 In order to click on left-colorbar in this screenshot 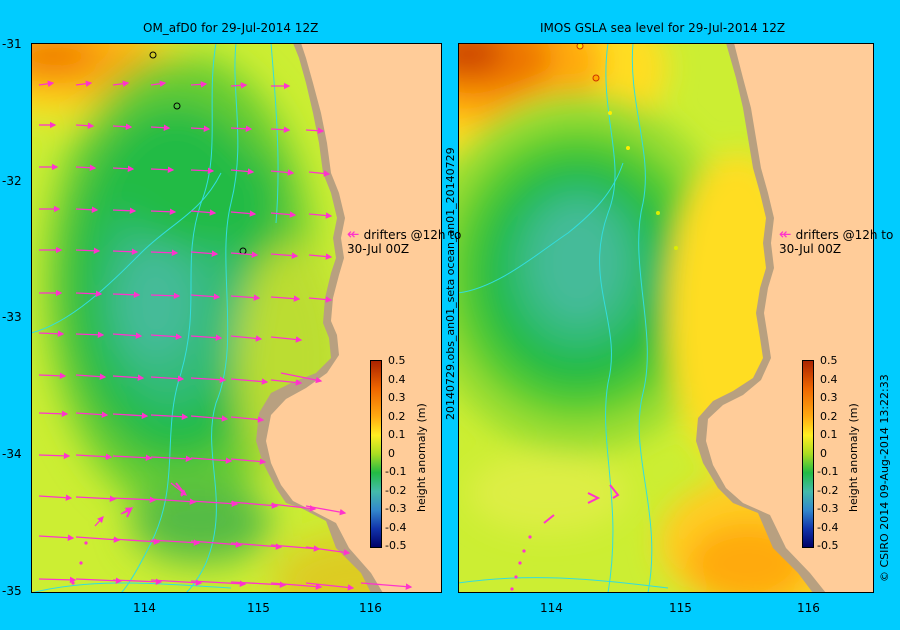, I will do `click(376, 454)`.